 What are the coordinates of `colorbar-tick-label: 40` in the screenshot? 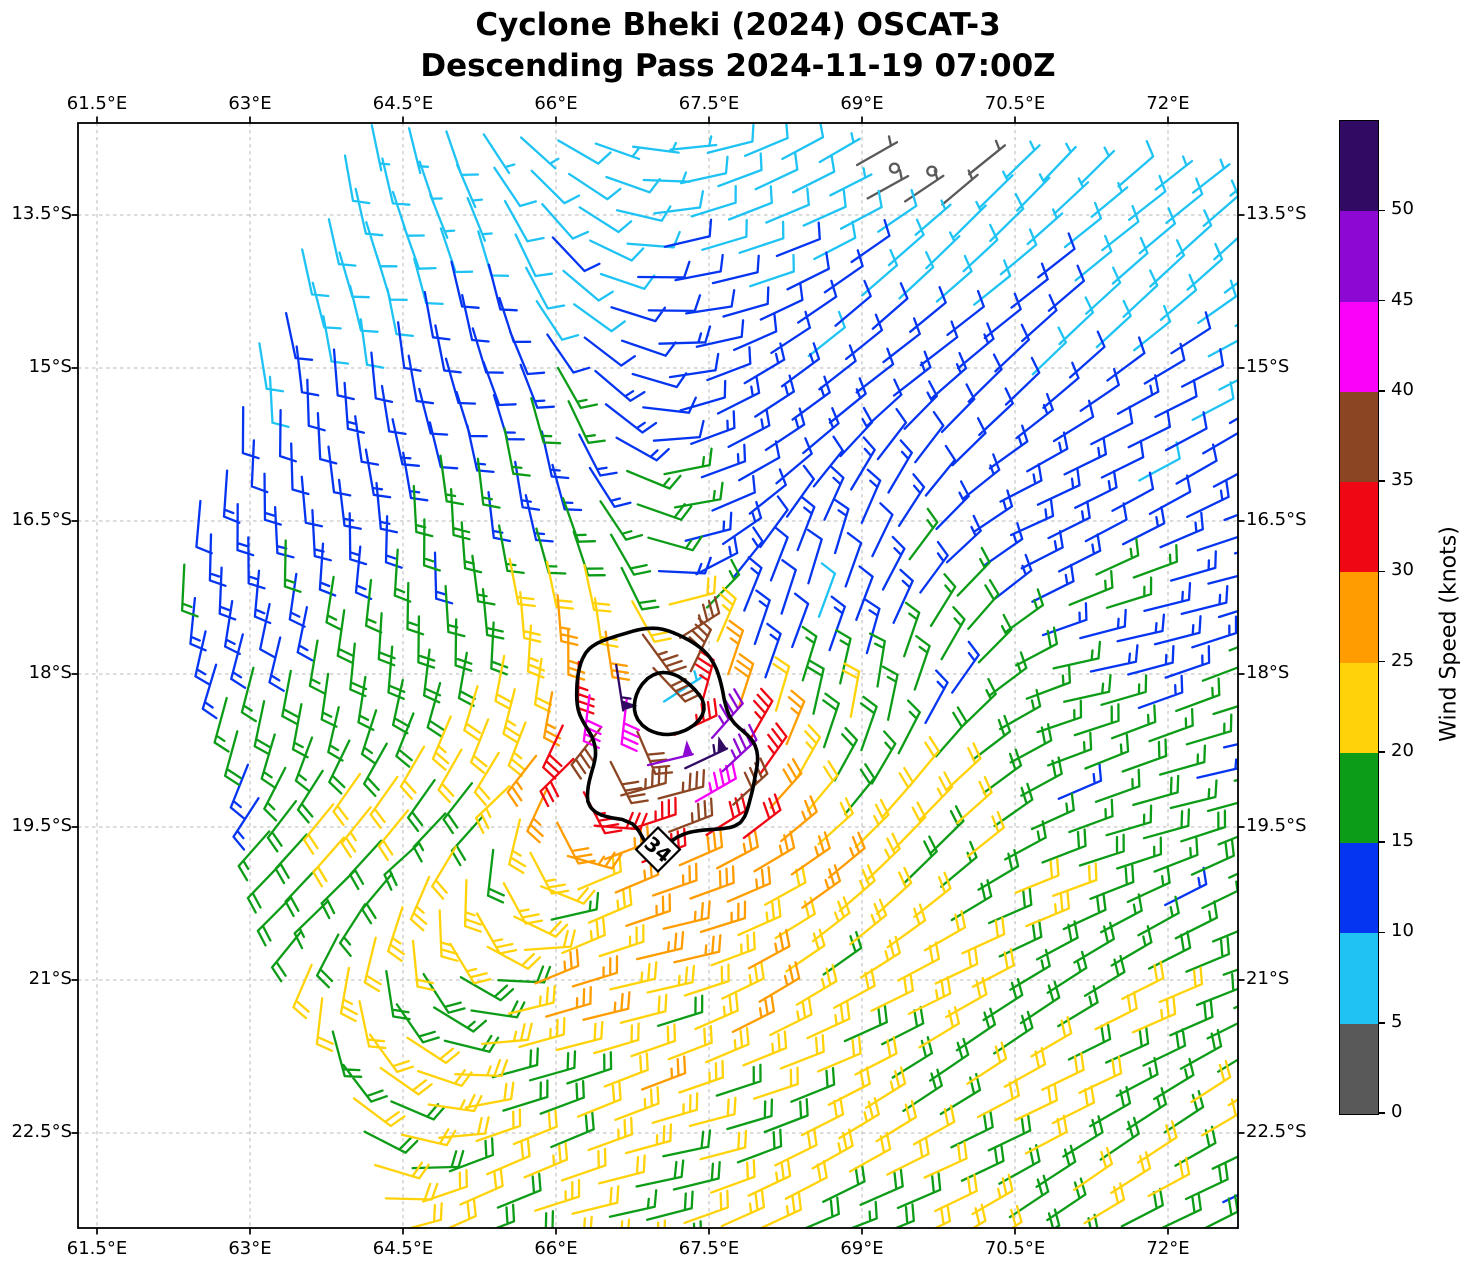 It's located at (1402, 389).